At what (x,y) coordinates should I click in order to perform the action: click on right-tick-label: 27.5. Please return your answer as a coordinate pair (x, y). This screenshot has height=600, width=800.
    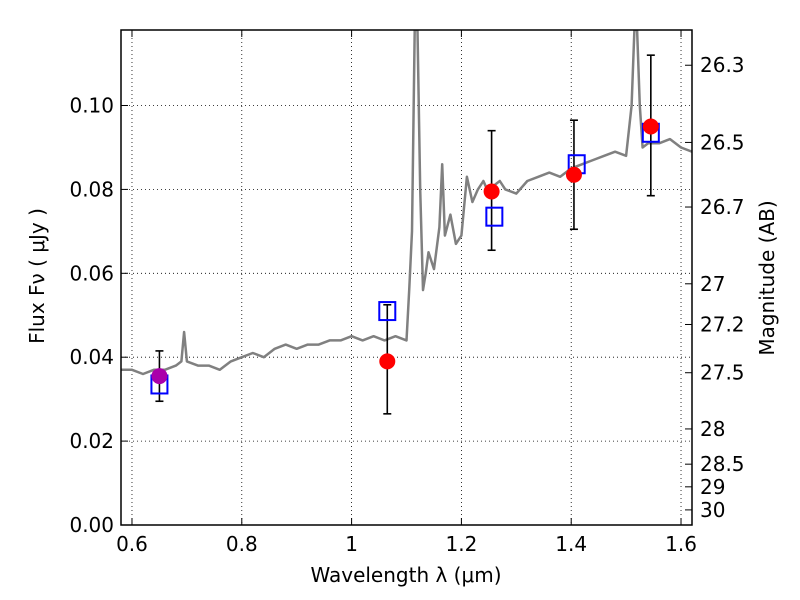
    Looking at the image, I should click on (722, 373).